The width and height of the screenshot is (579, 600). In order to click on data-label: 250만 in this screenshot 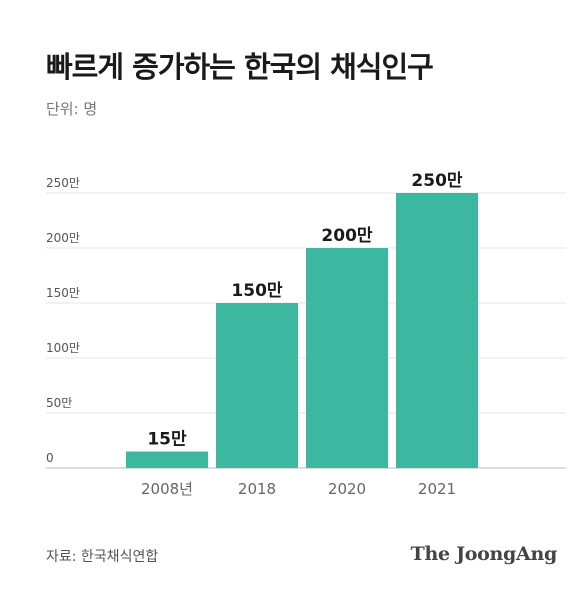, I will do `click(436, 181)`.